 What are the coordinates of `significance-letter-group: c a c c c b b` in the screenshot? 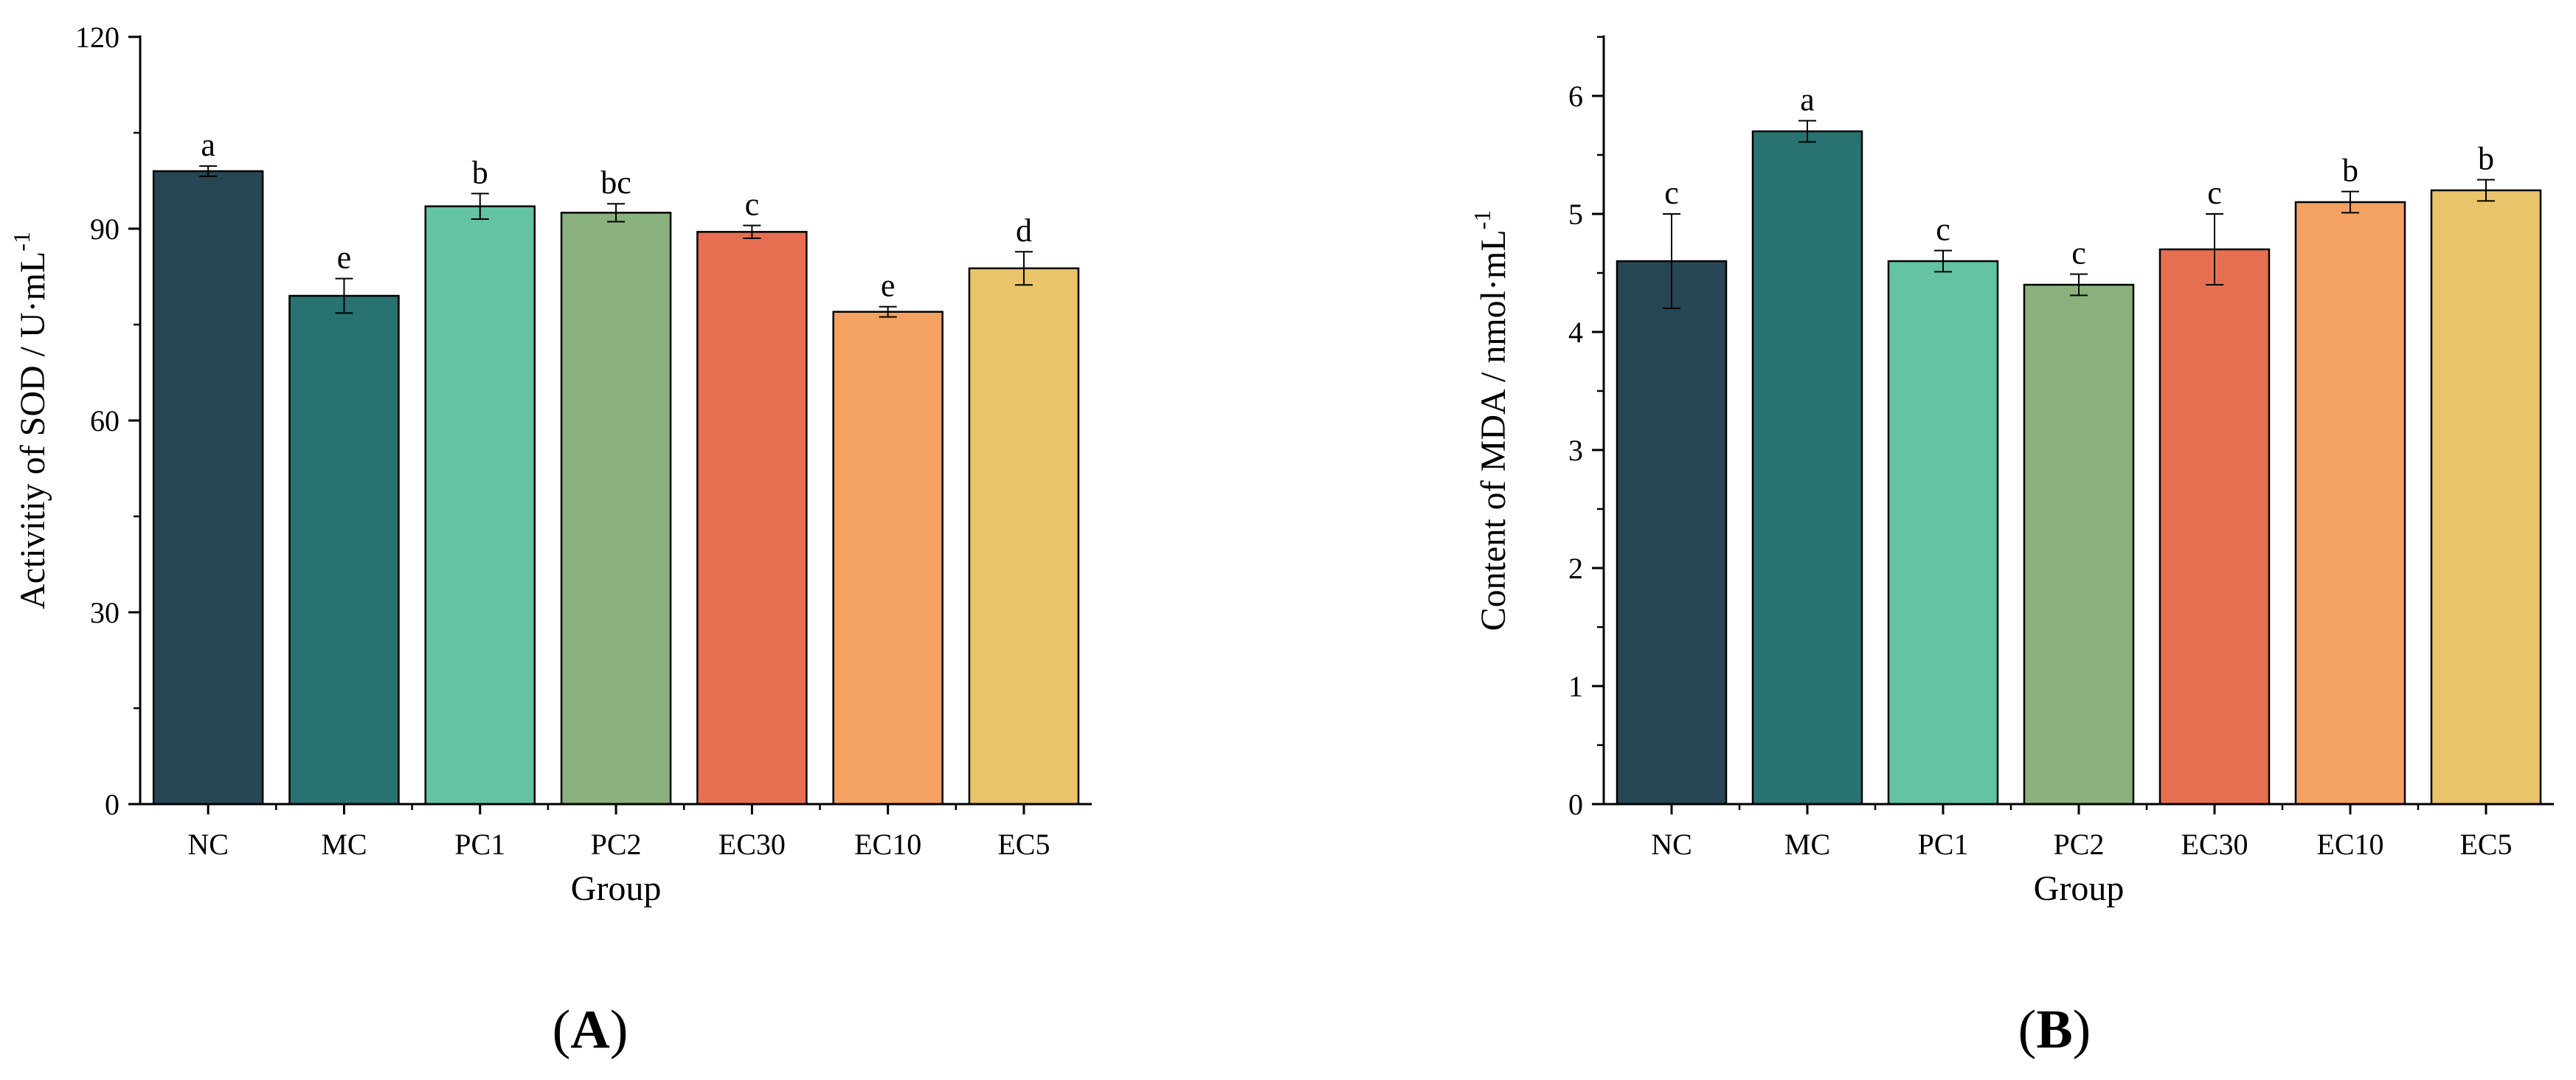 It's located at (2079, 176).